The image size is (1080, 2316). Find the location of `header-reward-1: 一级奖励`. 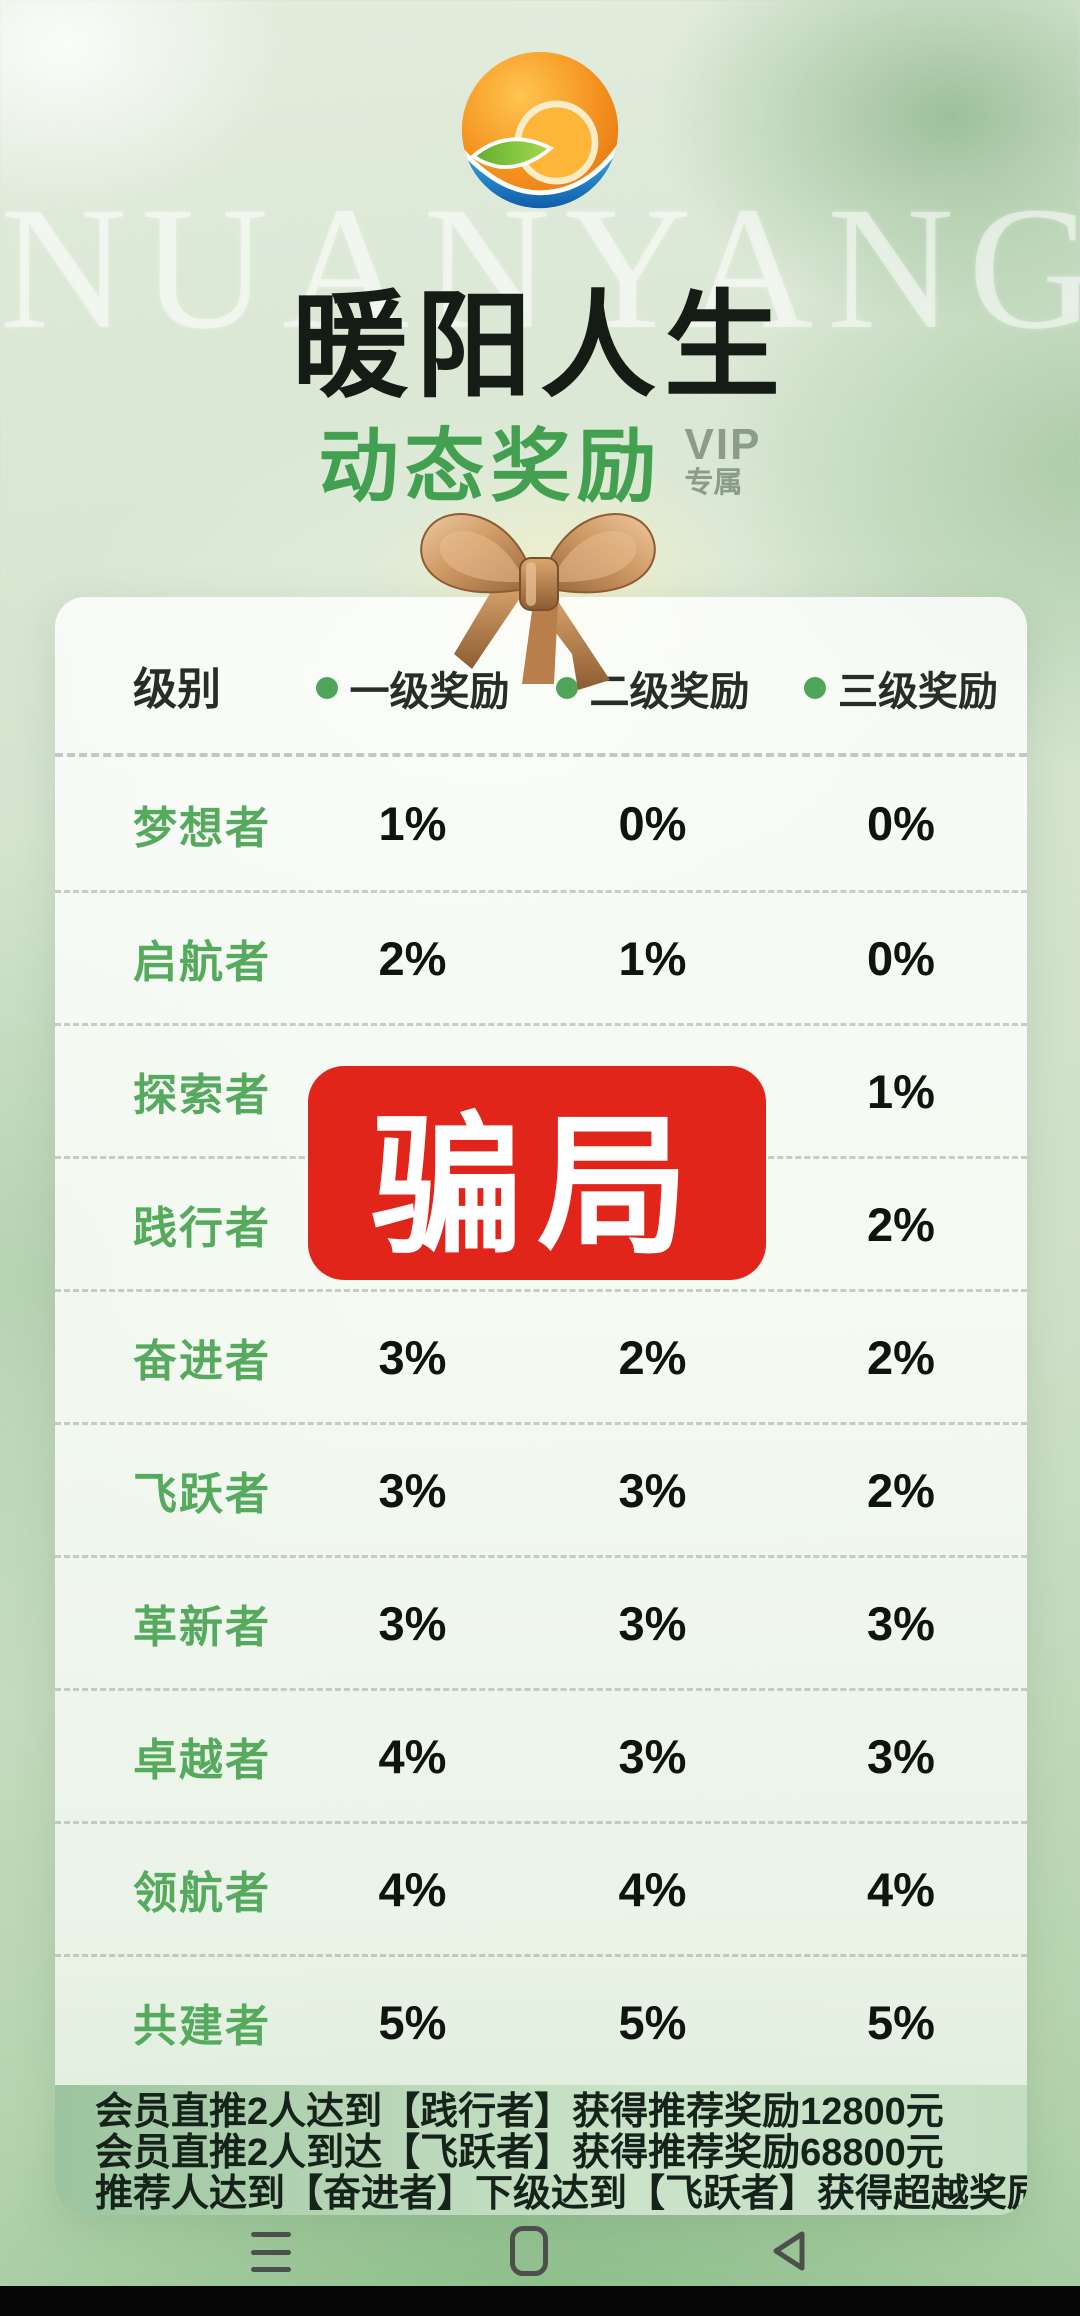

header-reward-1: 一级奖励 is located at coordinates (412, 688).